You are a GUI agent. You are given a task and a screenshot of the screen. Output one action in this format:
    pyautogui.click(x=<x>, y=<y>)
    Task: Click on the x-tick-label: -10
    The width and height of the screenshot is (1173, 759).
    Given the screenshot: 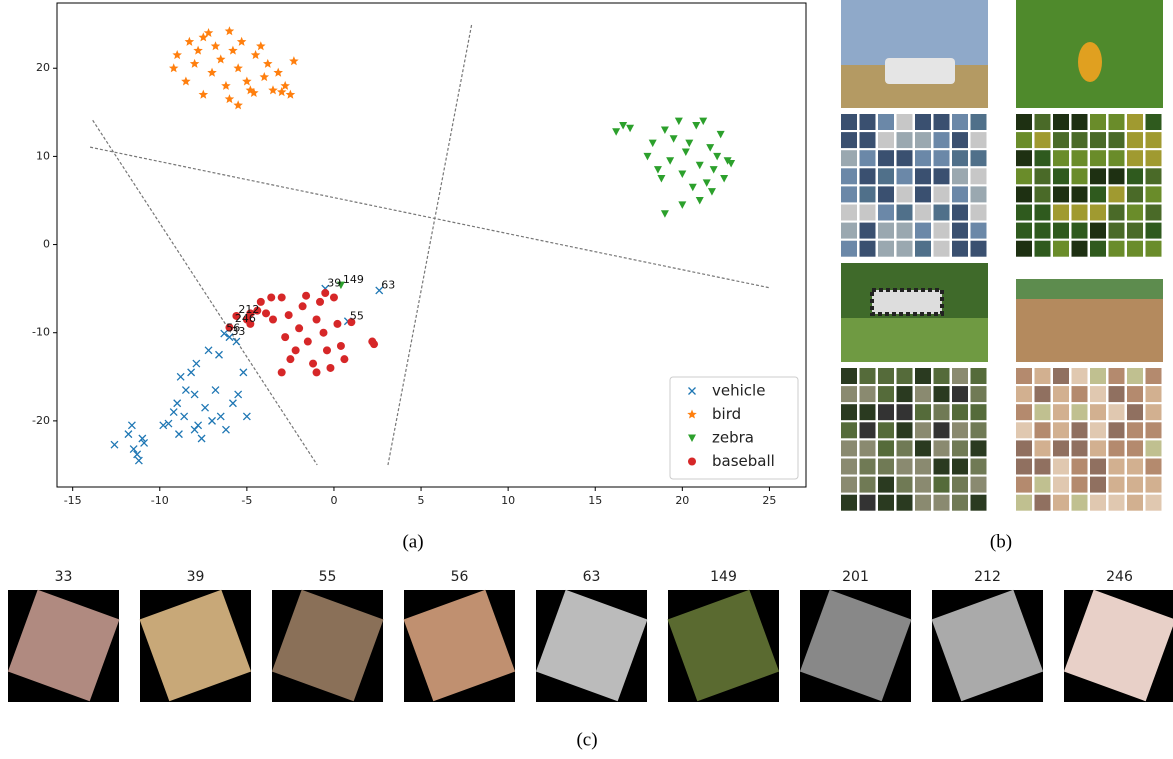 What is the action you would take?
    pyautogui.click(x=160, y=500)
    